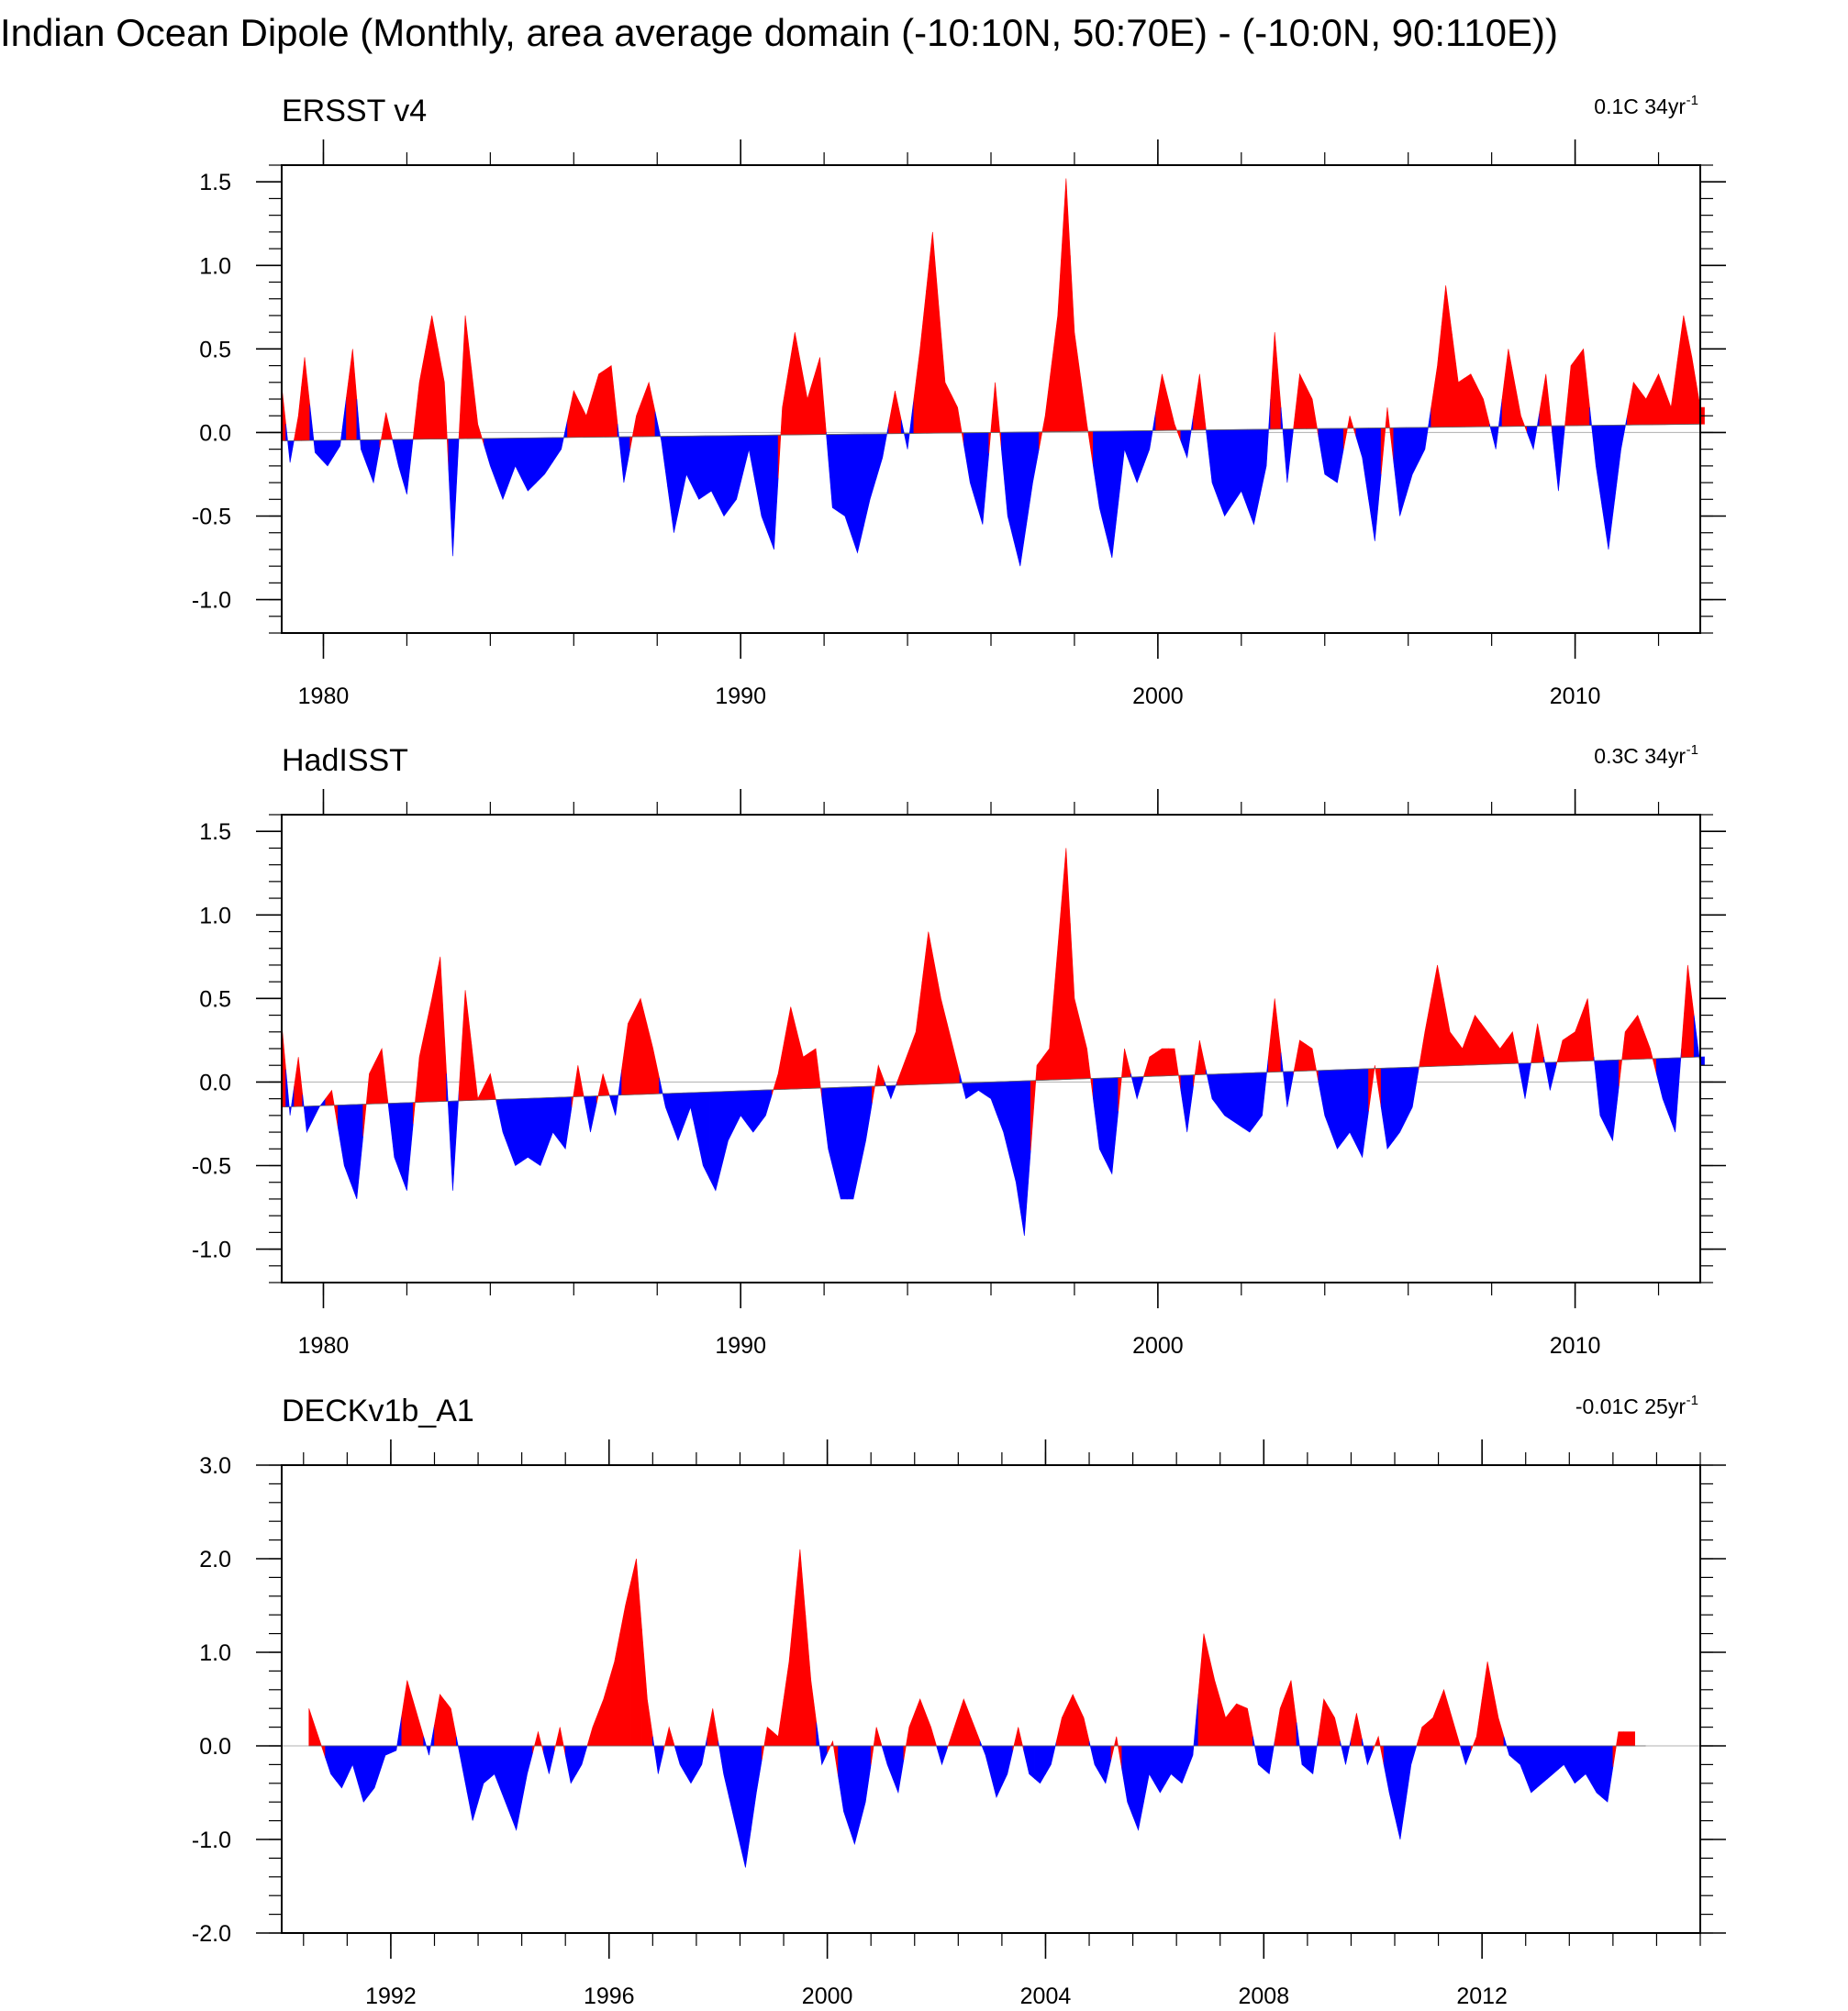 The height and width of the screenshot is (2011, 1848). Describe the element at coordinates (378, 1411) in the screenshot. I see `panel-title: DECKv1b_A1` at that location.